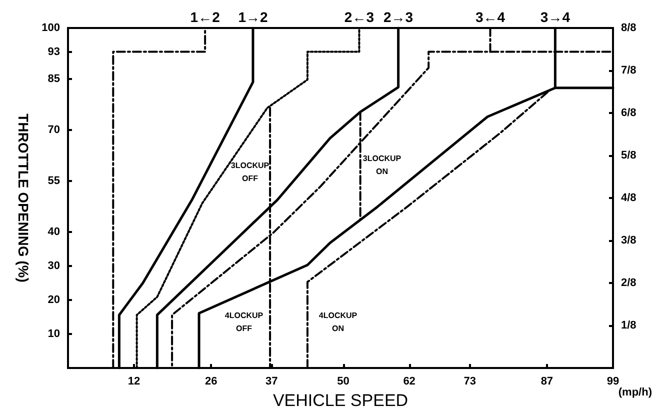 The image size is (656, 414). What do you see at coordinates (628, 240) in the screenshot?
I see `y2-tick-label: 3/8` at bounding box center [628, 240].